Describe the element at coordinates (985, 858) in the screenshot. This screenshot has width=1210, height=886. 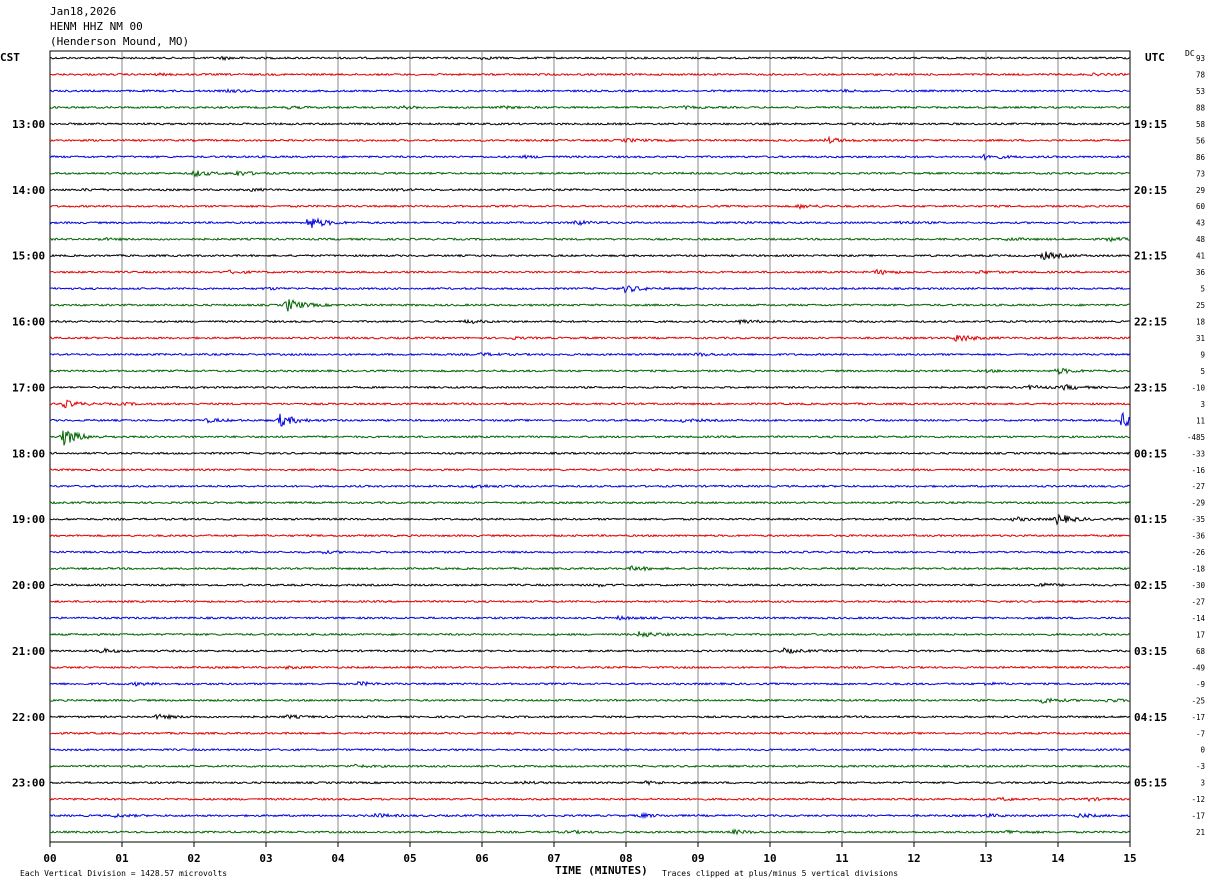
I see `x-tick-label: 13` at that location.